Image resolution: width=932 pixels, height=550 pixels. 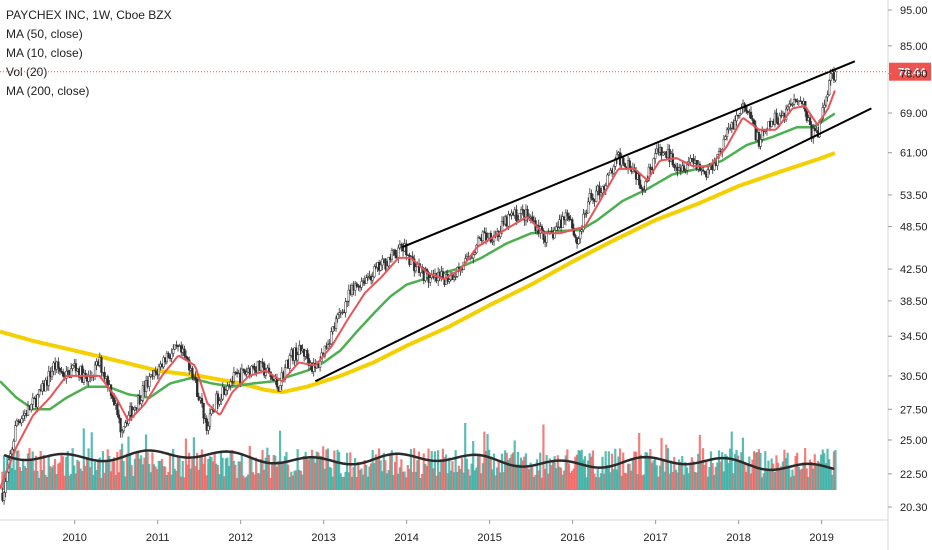 I want to click on y-tick-label: 69.00, so click(x=914, y=114).